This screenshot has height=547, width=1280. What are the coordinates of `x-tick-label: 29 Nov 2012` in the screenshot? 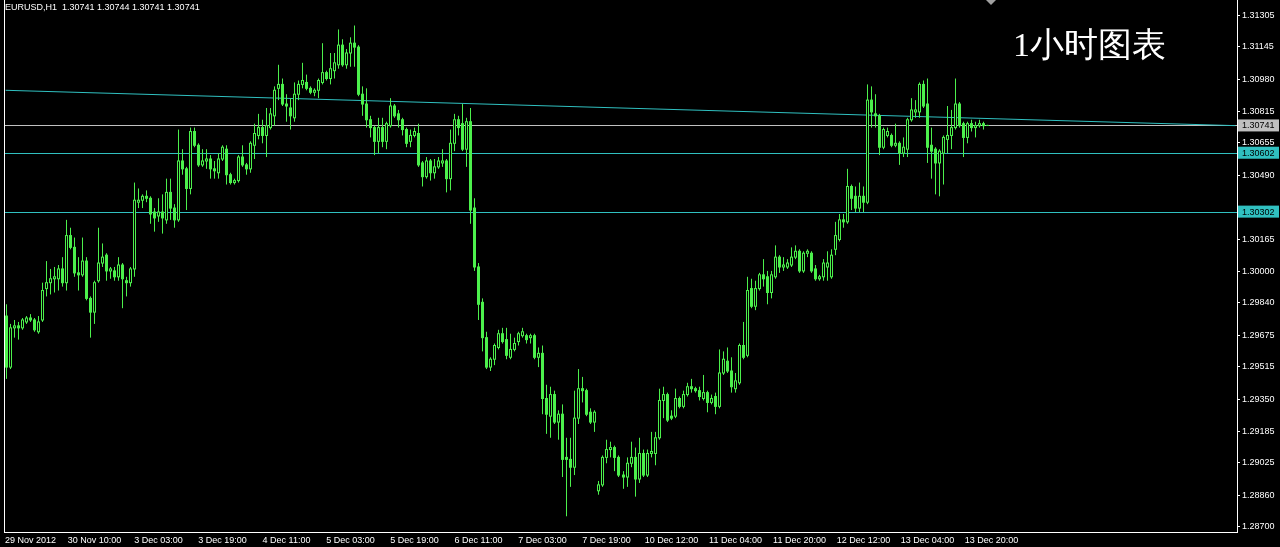 It's located at (30, 540).